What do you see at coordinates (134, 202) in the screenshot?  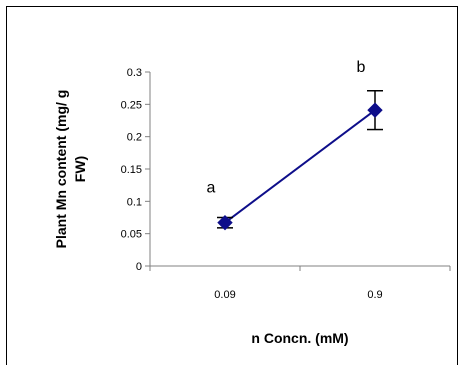 I see `y-tick-label: 0.1` at bounding box center [134, 202].